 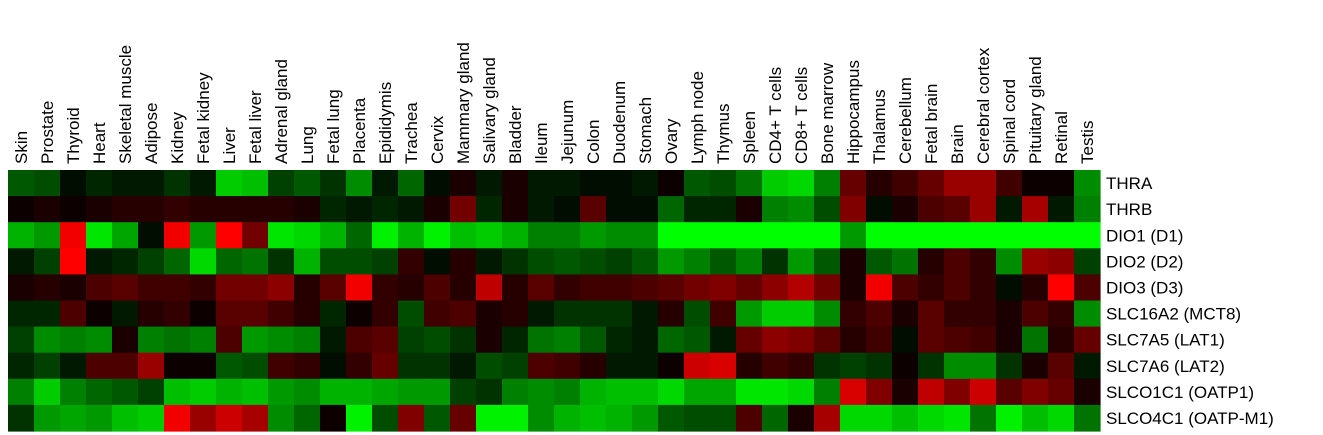 I want to click on column-label: Mammary gland, so click(x=463, y=103).